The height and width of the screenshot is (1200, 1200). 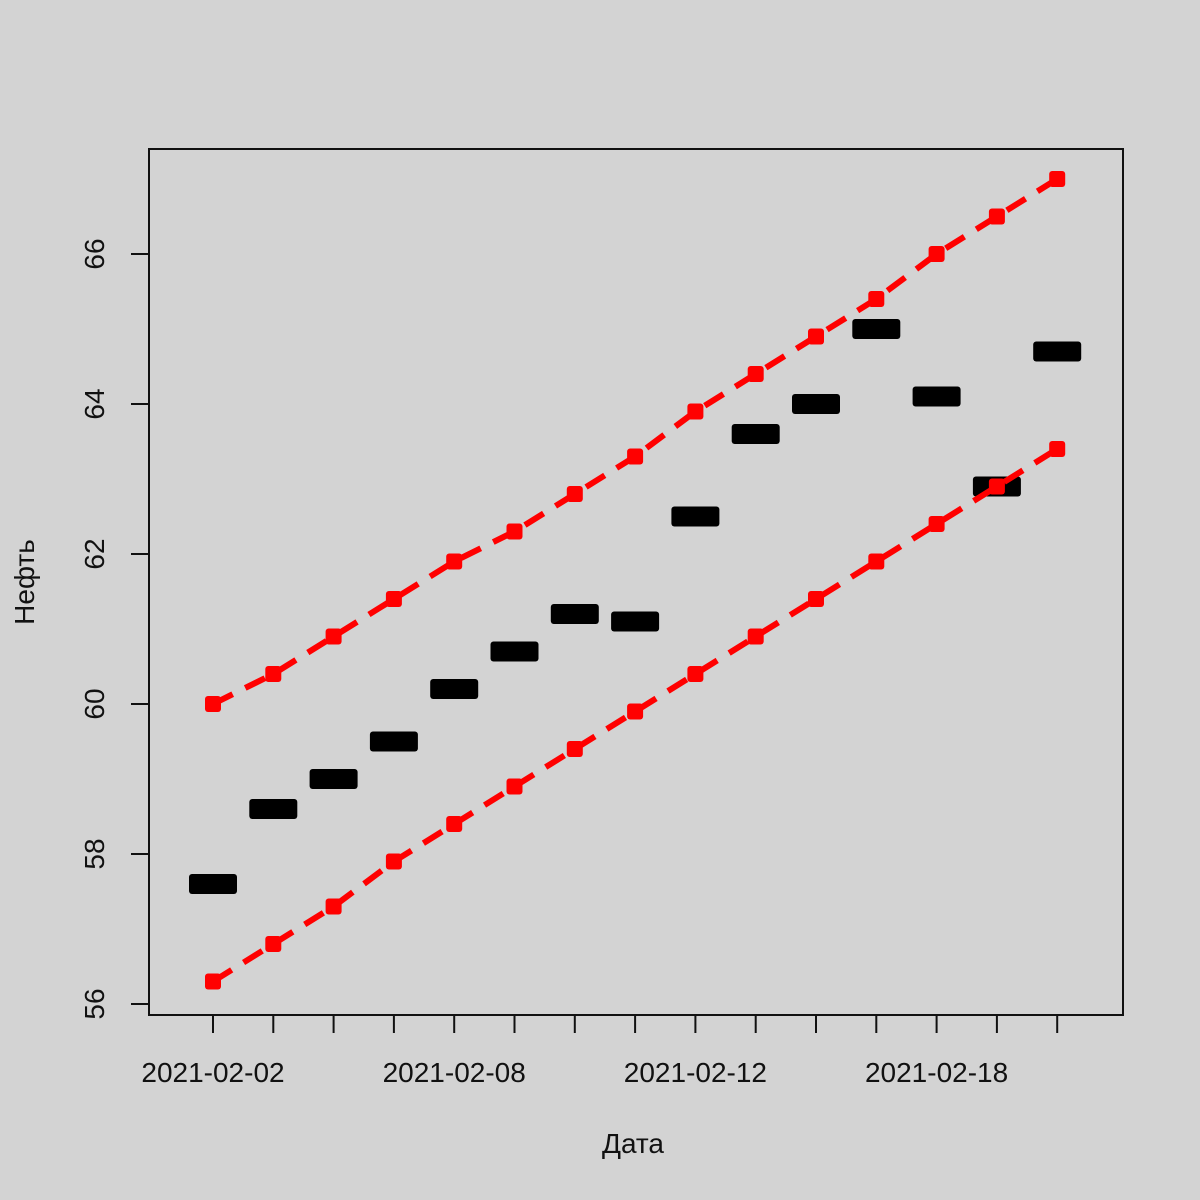 What do you see at coordinates (94, 853) in the screenshot?
I see `y-tick-label: 58` at bounding box center [94, 853].